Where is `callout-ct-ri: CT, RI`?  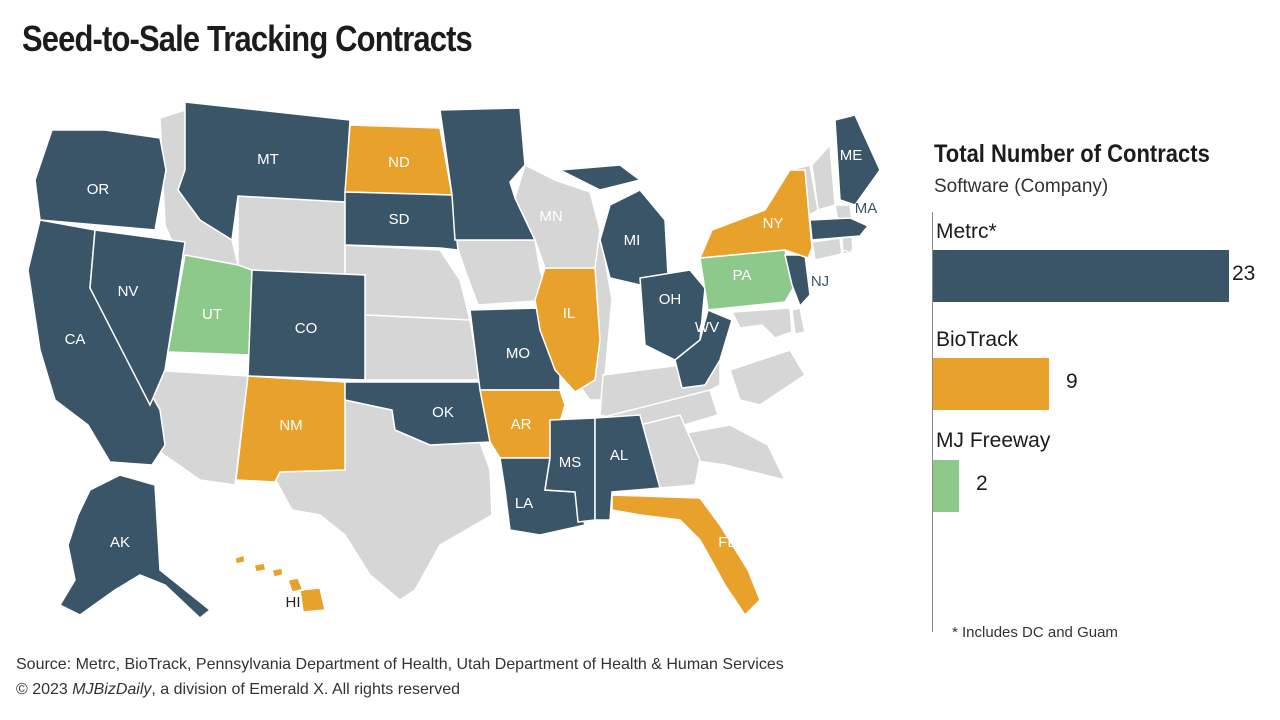
callout-ct-ri: CT, RI is located at coordinates (860, 255).